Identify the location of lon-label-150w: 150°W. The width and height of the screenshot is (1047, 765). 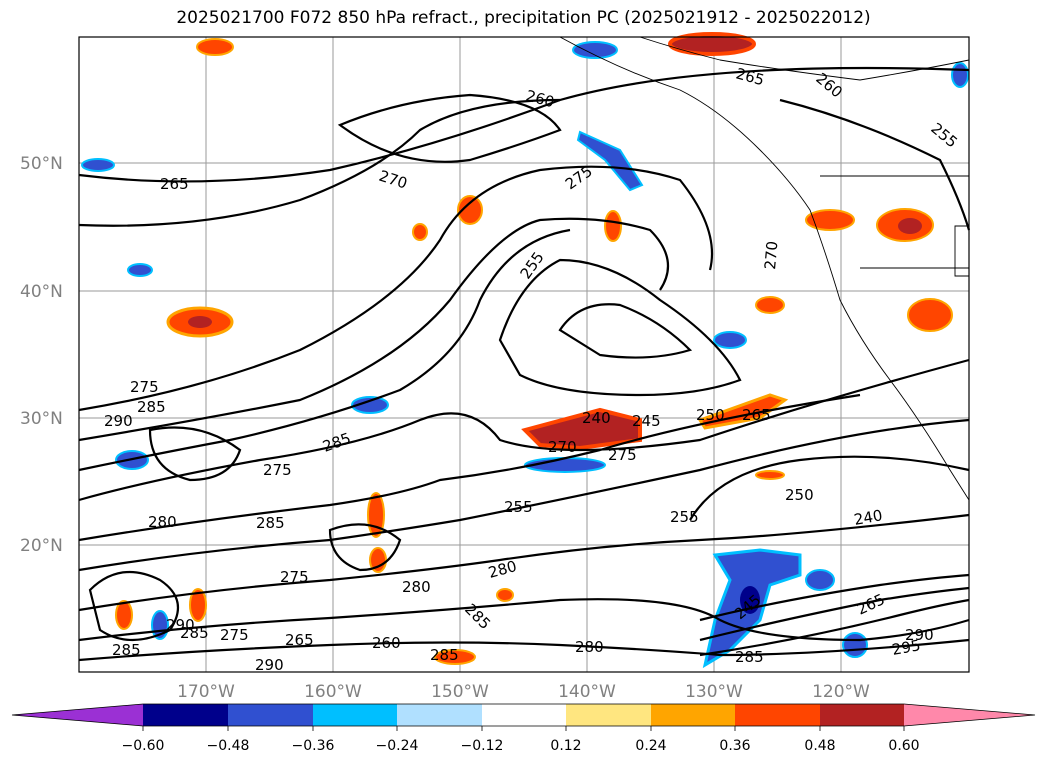
(460, 692).